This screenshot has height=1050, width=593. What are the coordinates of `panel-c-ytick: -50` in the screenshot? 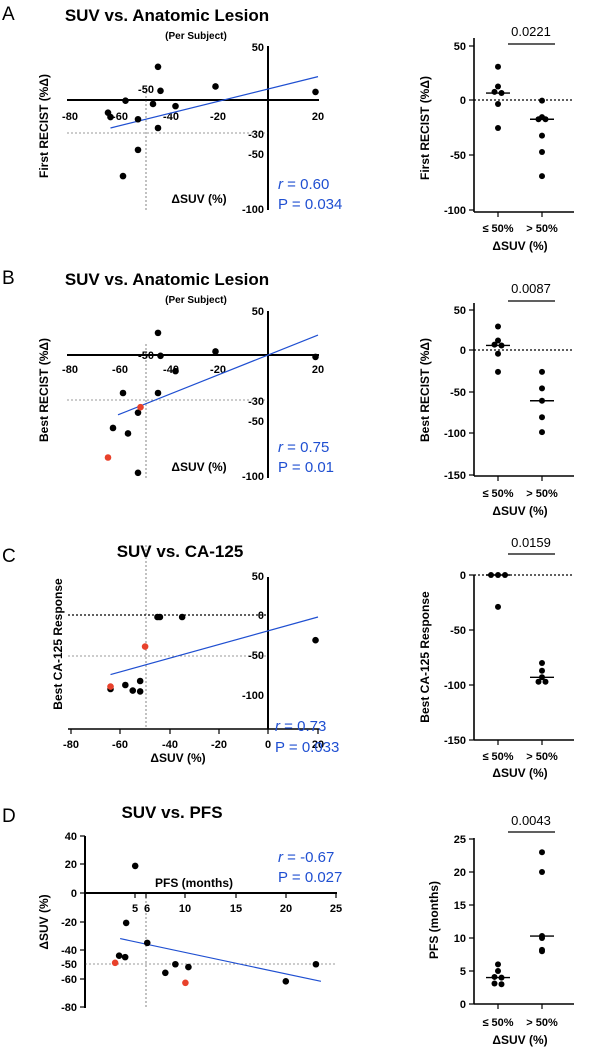 It's located at (256, 656).